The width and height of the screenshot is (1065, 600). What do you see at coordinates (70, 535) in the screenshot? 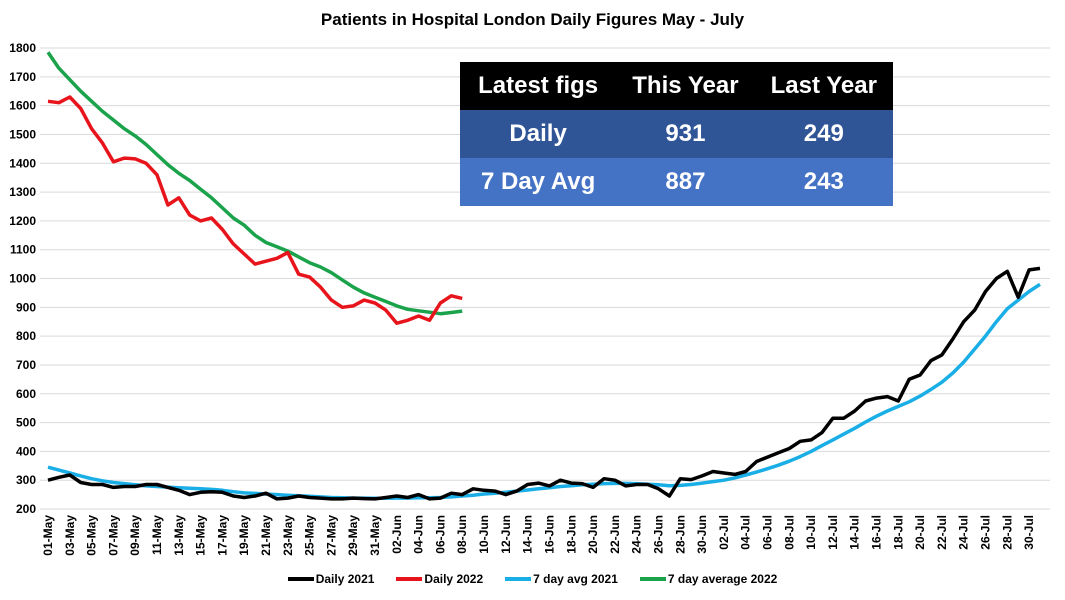
I see `x-tick-label: 03-May` at bounding box center [70, 535].